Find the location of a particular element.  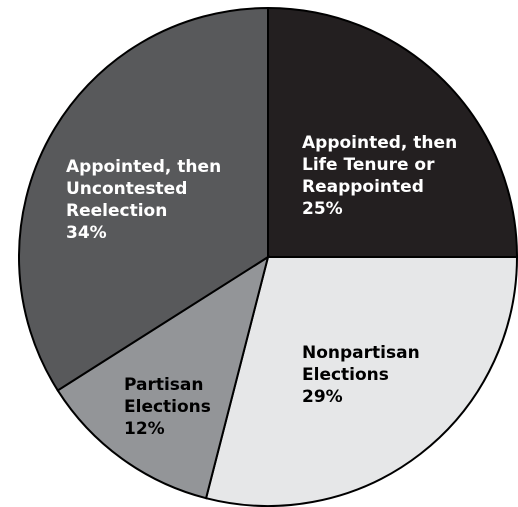

slice-label-line: 25% is located at coordinates (322, 209).